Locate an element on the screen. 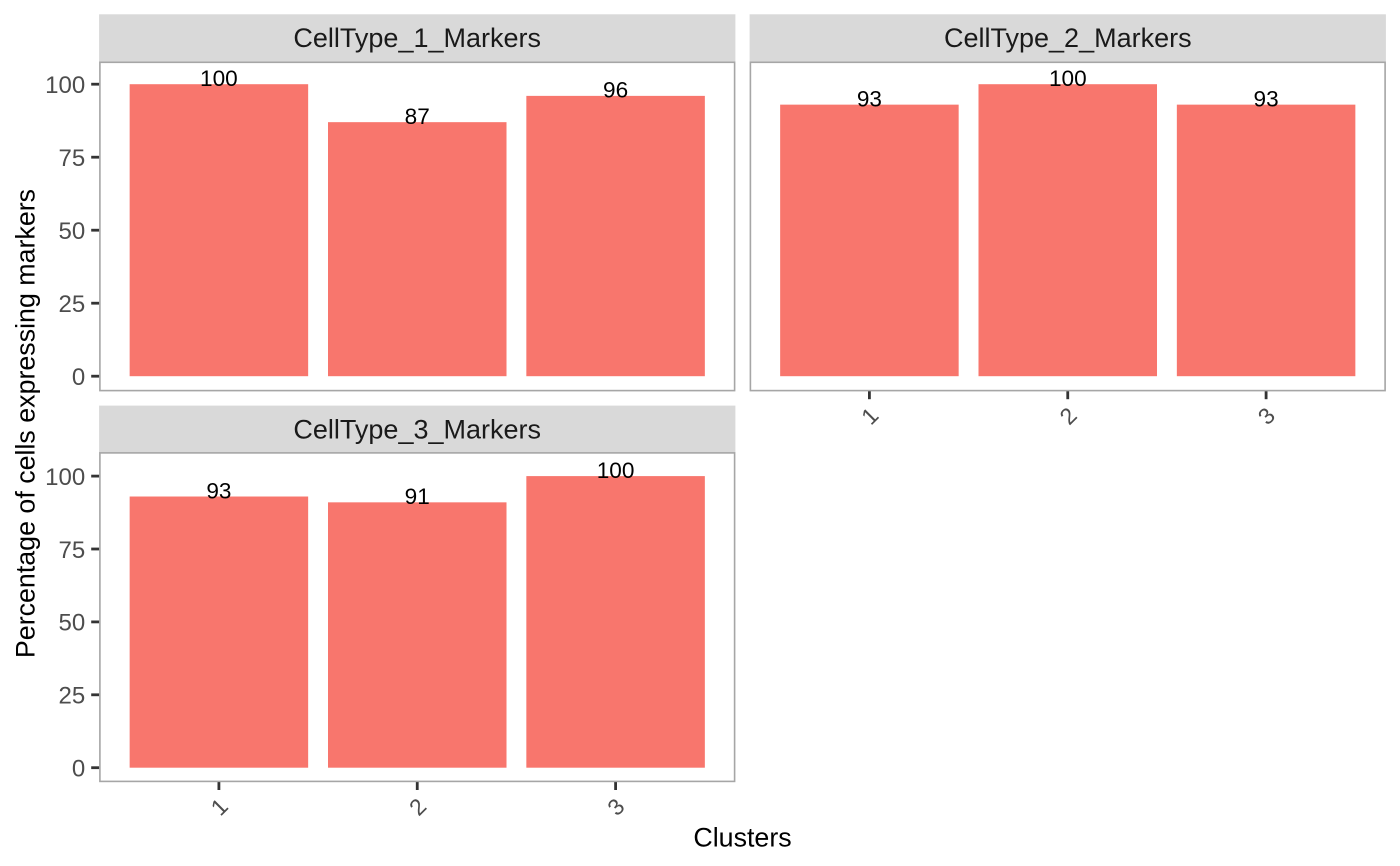  svg-text: 91 is located at coordinates (417, 496).